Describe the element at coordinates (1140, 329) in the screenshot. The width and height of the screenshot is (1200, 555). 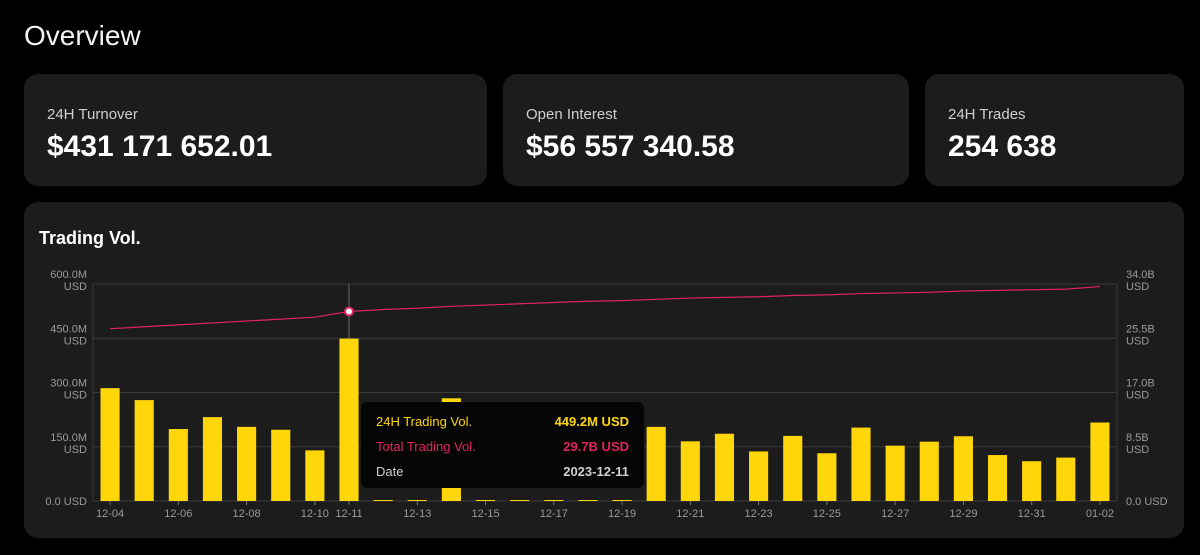
I see `right-axis-tick-label: 25.5B` at that location.